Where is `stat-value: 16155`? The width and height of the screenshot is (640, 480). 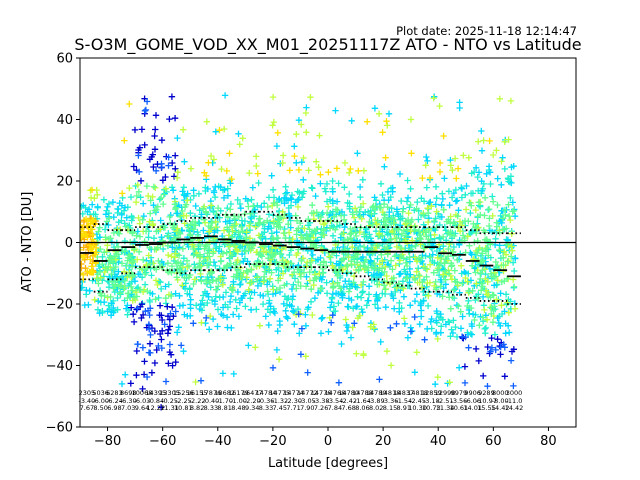
stat-value: 16155 is located at coordinates (197, 393).